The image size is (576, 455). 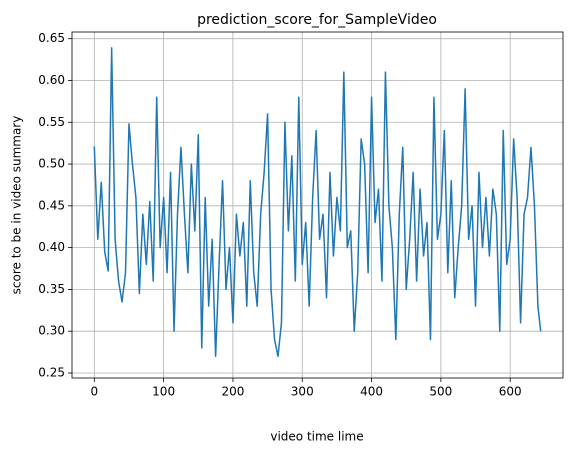 What do you see at coordinates (51, 164) in the screenshot?
I see `y-tick-label: 0.50` at bounding box center [51, 164].